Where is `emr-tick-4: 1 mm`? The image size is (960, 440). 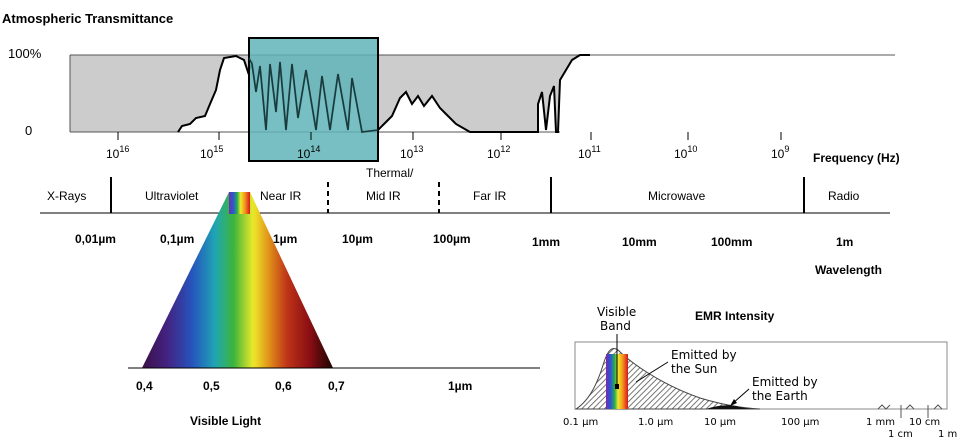 emr-tick-4: 1 mm is located at coordinates (880, 422).